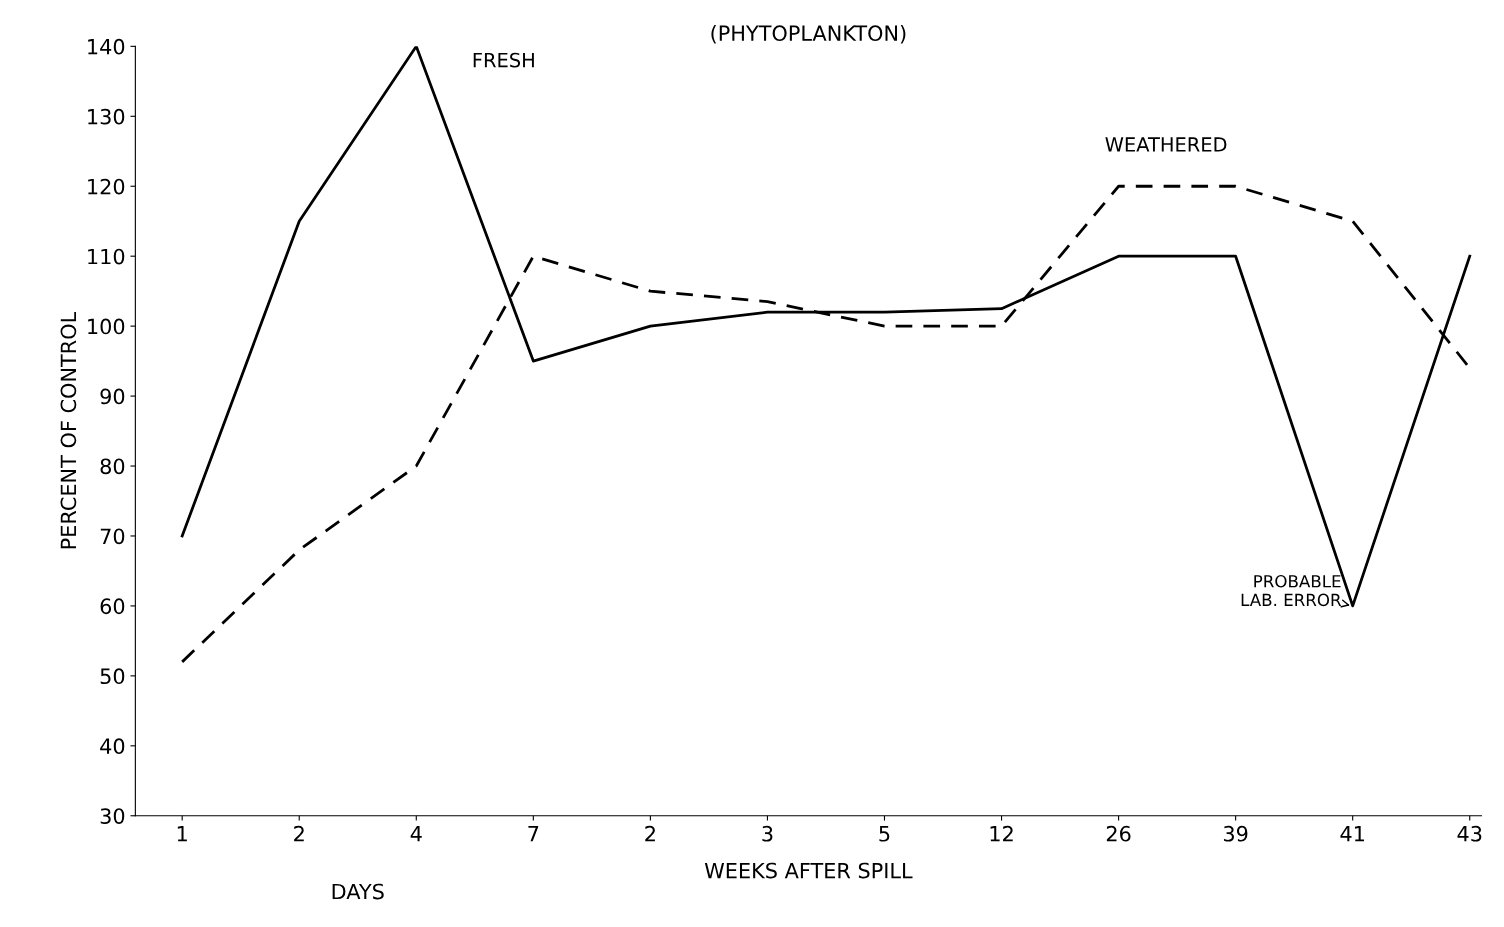  What do you see at coordinates (533, 834) in the screenshot?
I see `x-tick-label: 7` at bounding box center [533, 834].